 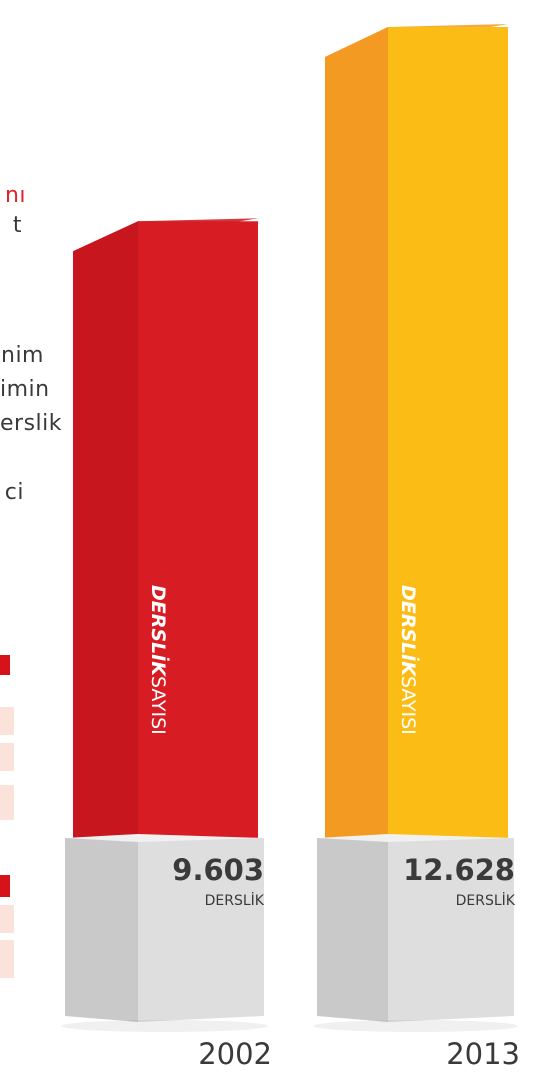 What do you see at coordinates (105, 534) in the screenshot?
I see `bar-side-2002` at bounding box center [105, 534].